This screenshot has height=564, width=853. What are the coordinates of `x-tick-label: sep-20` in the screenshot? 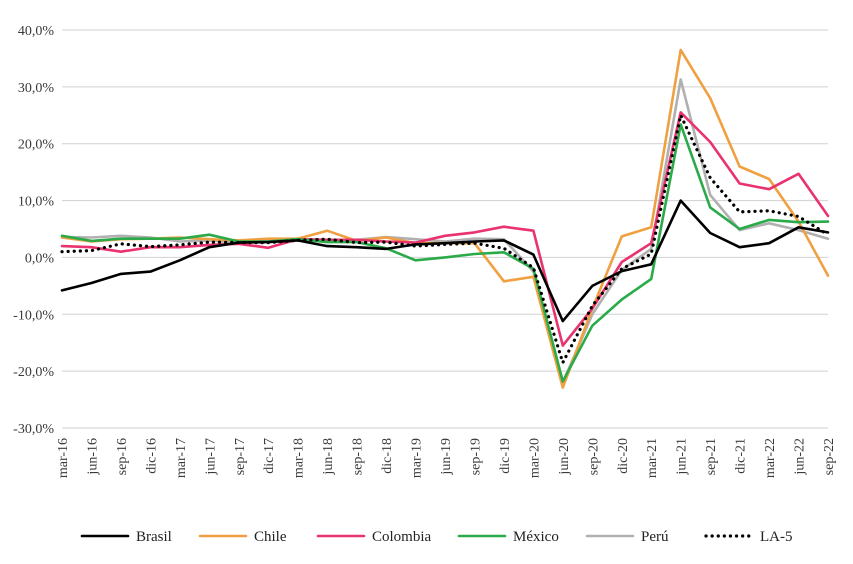 It's located at (593, 456).